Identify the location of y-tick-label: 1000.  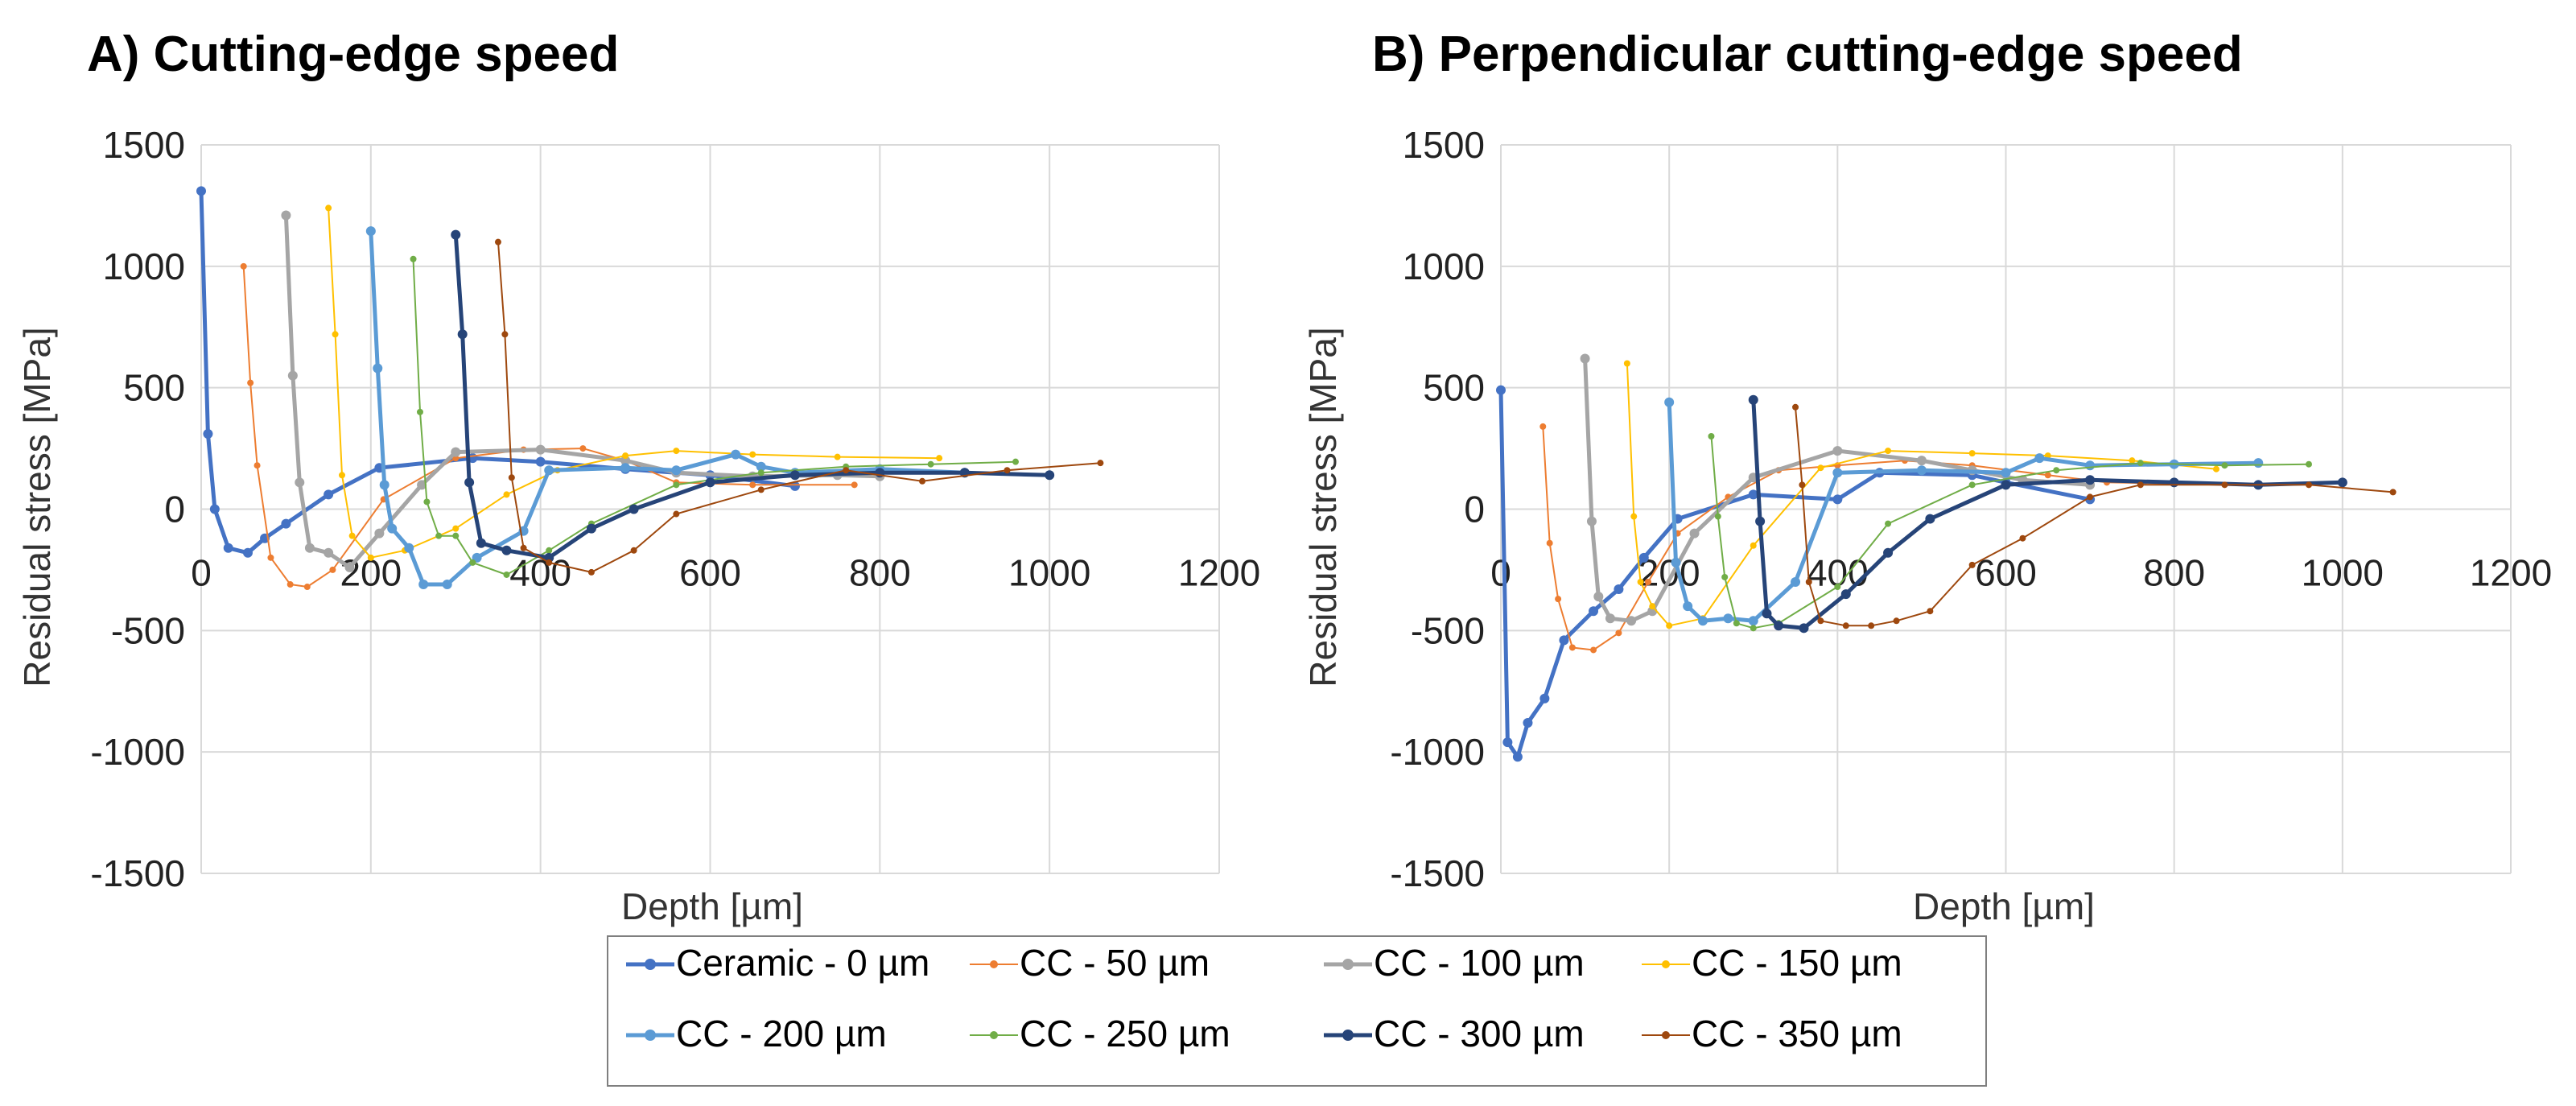
(144, 266).